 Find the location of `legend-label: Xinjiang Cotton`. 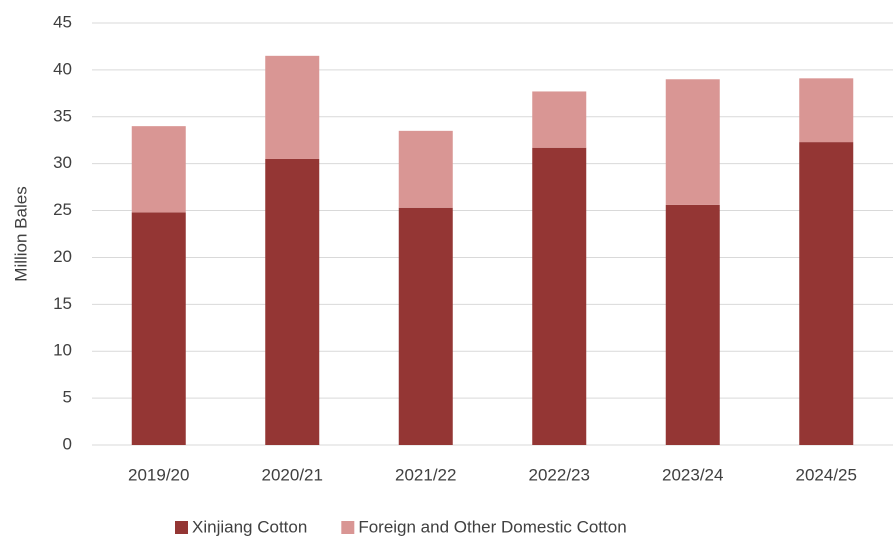

legend-label: Xinjiang Cotton is located at coordinates (249, 526).